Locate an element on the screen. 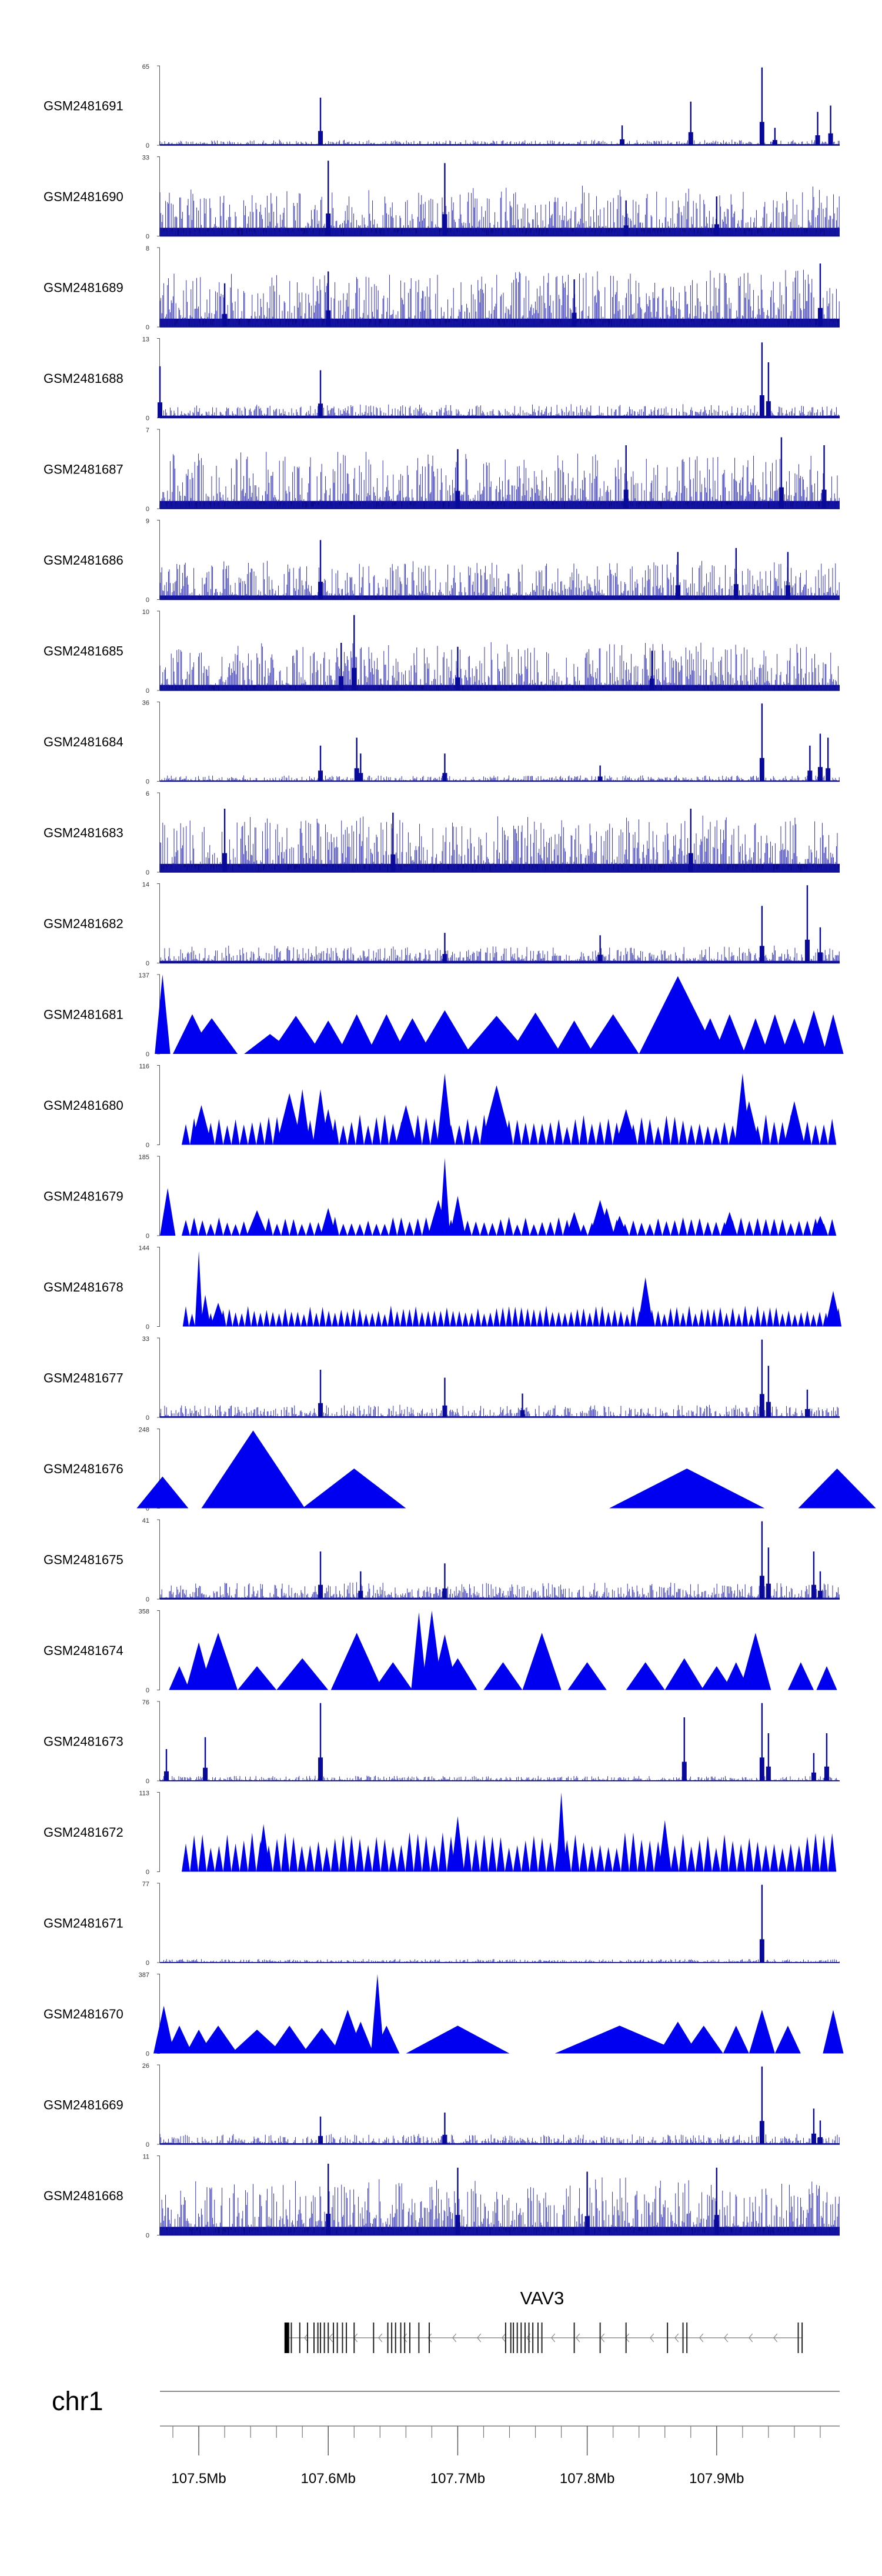 The image size is (882, 2576). track-label: GSM2481676 is located at coordinates (83, 1468).